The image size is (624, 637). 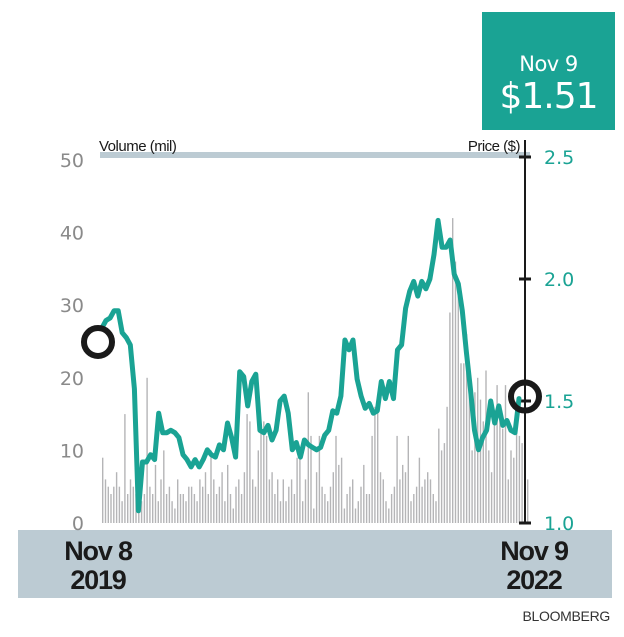 What do you see at coordinates (98, 580) in the screenshot?
I see `start-date-year: 2019` at bounding box center [98, 580].